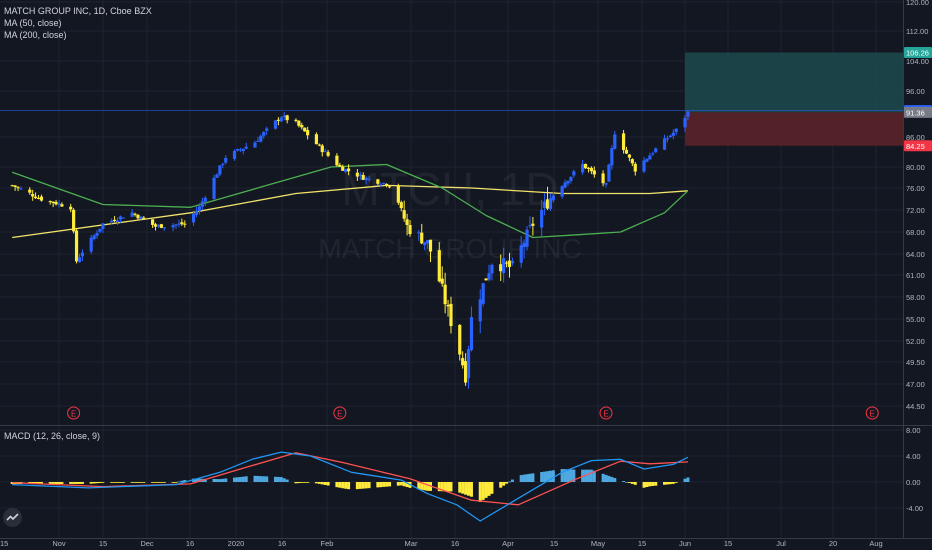 The image size is (932, 550). I want to click on earnings-marker-label: E, so click(73, 414).